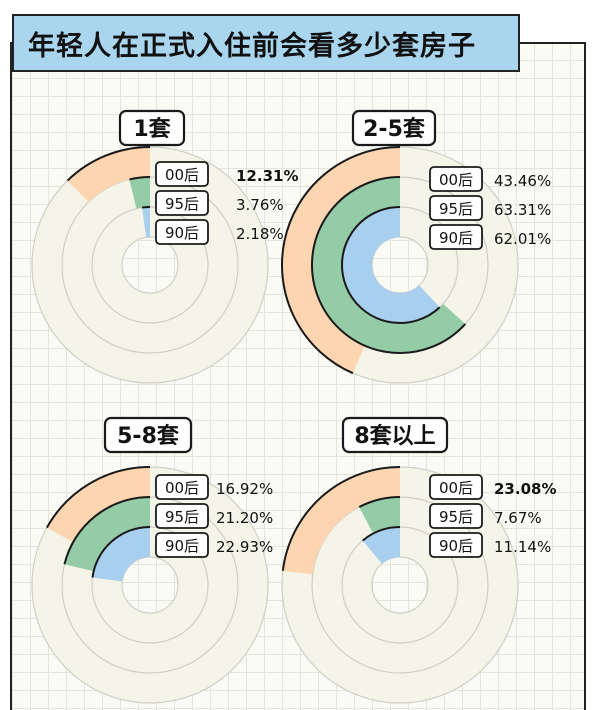 This screenshot has width=600, height=710. I want to click on chart-title: 年轻人在正式入住前会看多少套房子, so click(252, 46).